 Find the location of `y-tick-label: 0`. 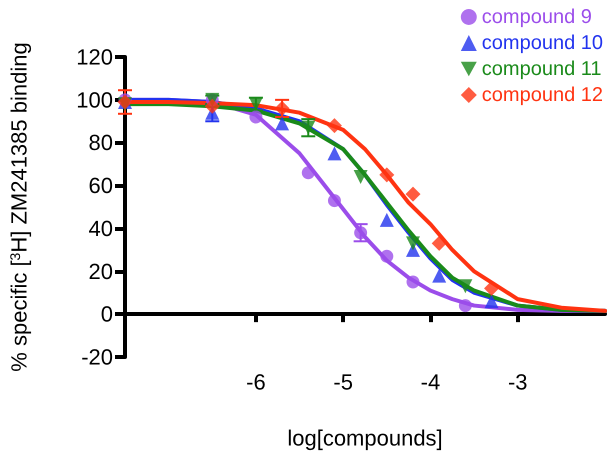

y-tick-label: 0 is located at coordinates (106, 314).